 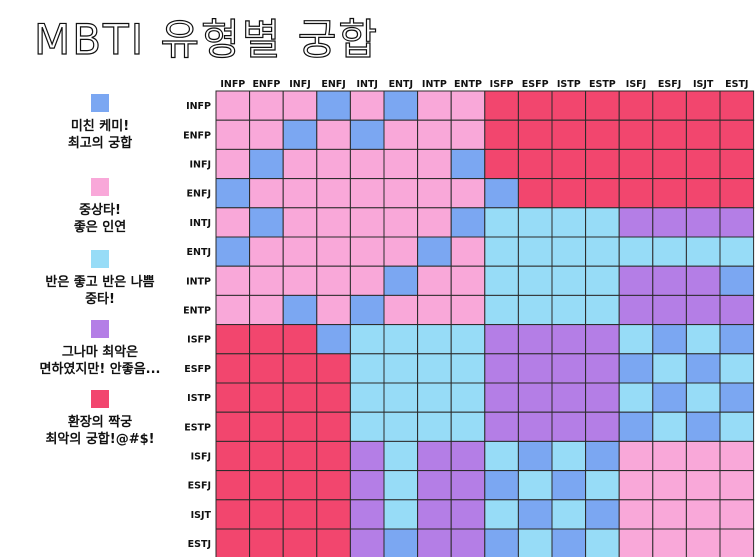 I want to click on column-header: ESFP, so click(x=535, y=84).